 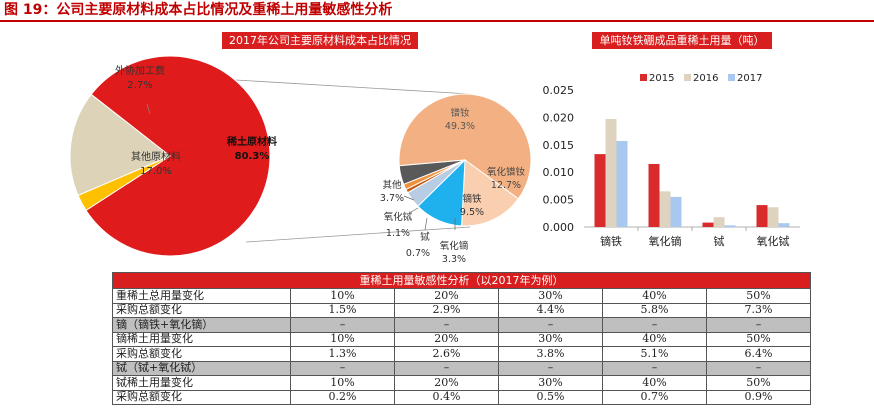 I want to click on breakdown-label-1: 氧化镨钕, so click(x=506, y=172).